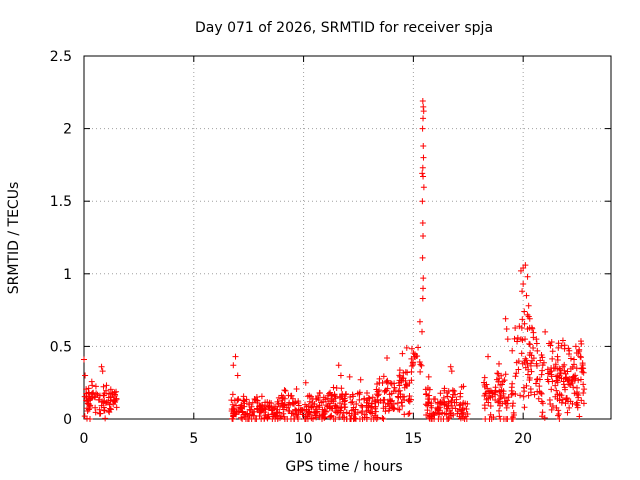 Image resolution: width=640 pixels, height=480 pixels. What do you see at coordinates (304, 439) in the screenshot?
I see `x-tick-label: 10` at bounding box center [304, 439].